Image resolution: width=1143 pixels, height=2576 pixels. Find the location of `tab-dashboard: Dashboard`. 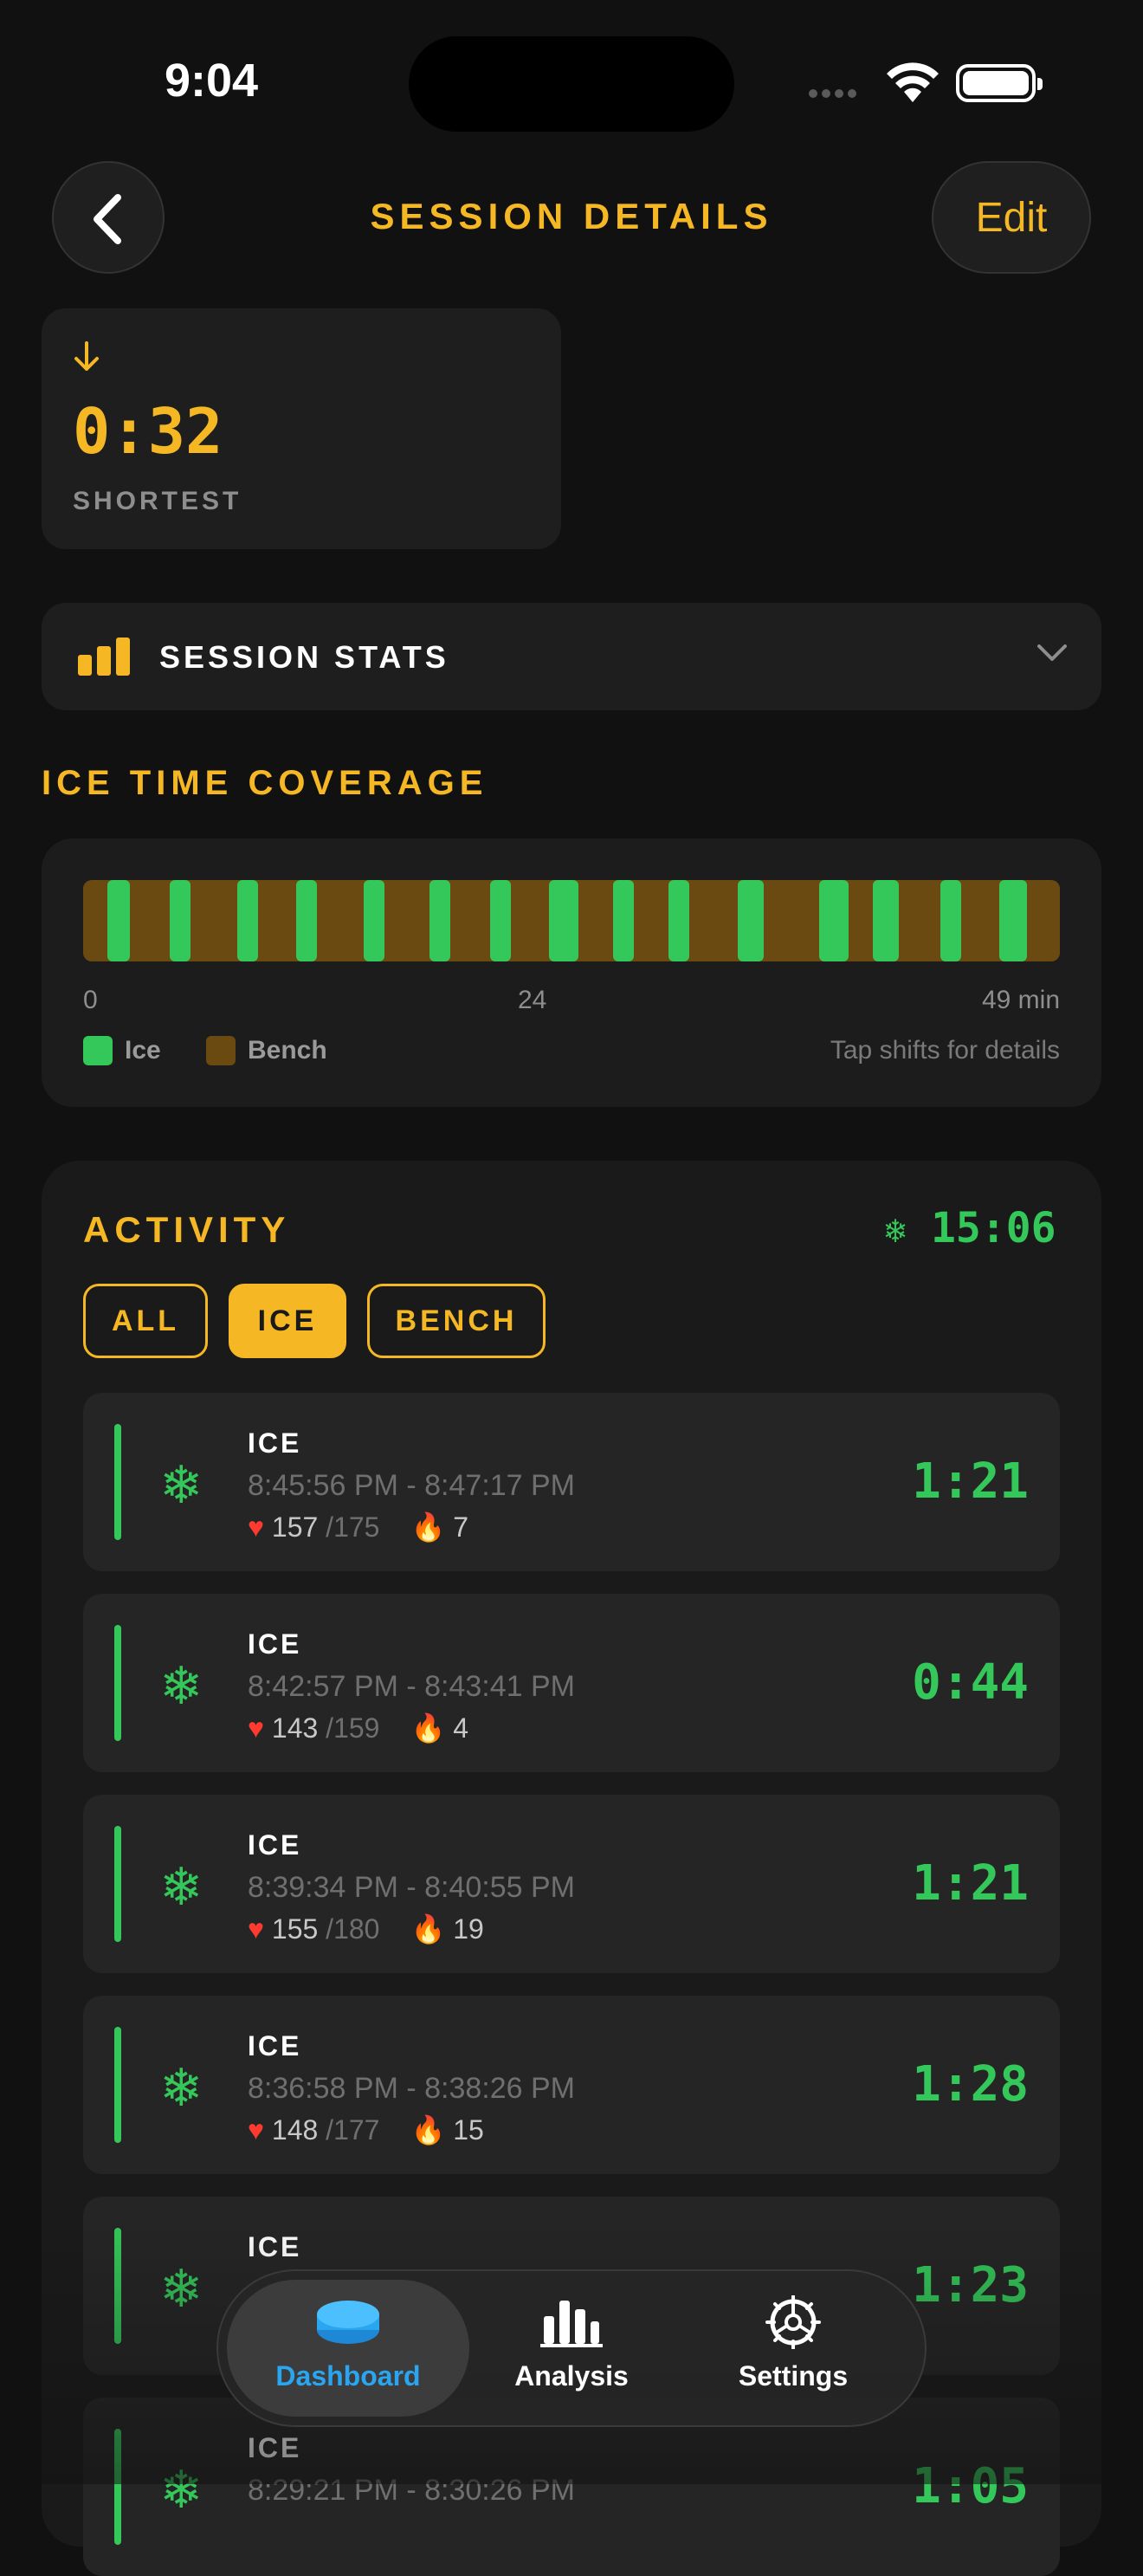

tab-dashboard: Dashboard is located at coordinates (348, 2343).